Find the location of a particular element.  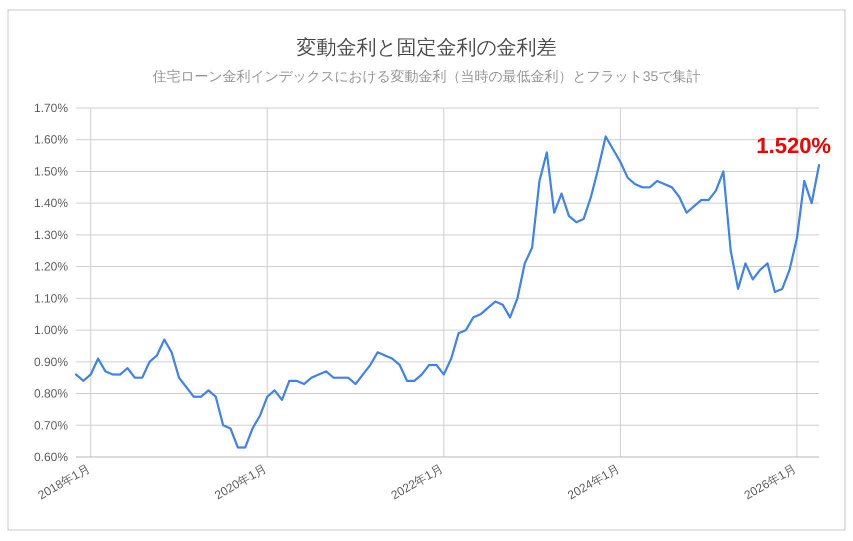

y-tick-label: 1.40% is located at coordinates (51, 203).